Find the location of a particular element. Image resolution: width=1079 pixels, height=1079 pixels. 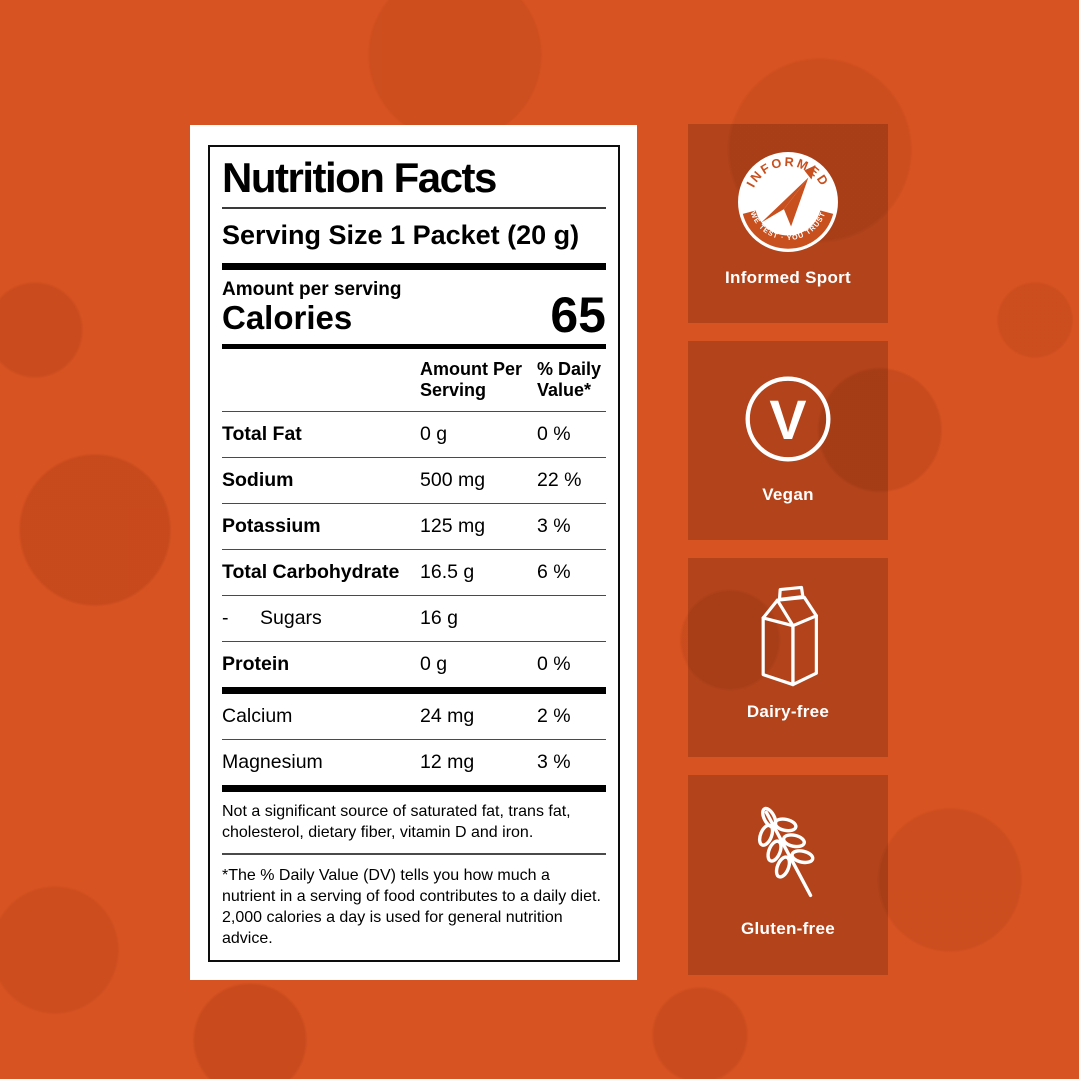

nutrient-name: Calcium is located at coordinates (321, 716).